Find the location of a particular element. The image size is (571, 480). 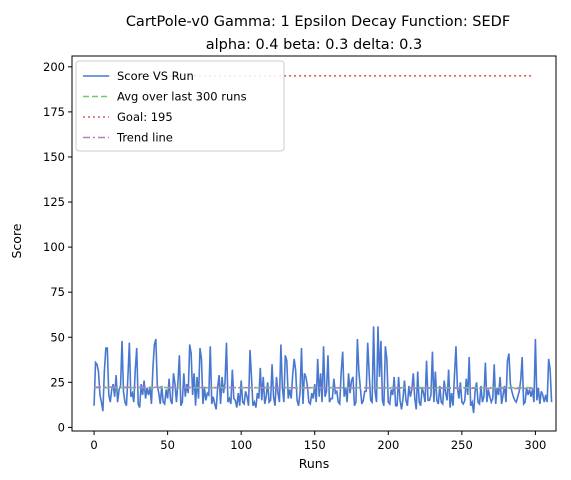

x-tick-label: 250 is located at coordinates (462, 445).